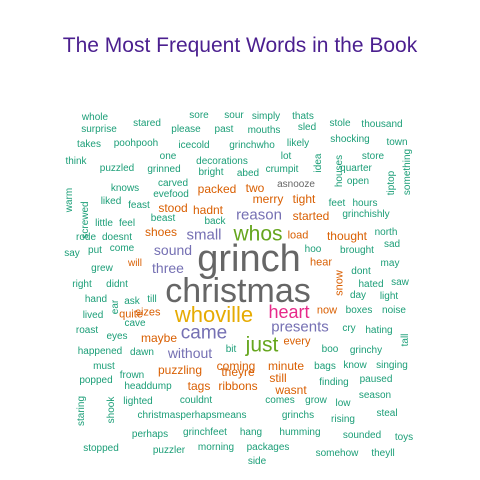 This screenshot has width=480, height=480. I want to click on cloud-word: christmas, so click(238, 291).